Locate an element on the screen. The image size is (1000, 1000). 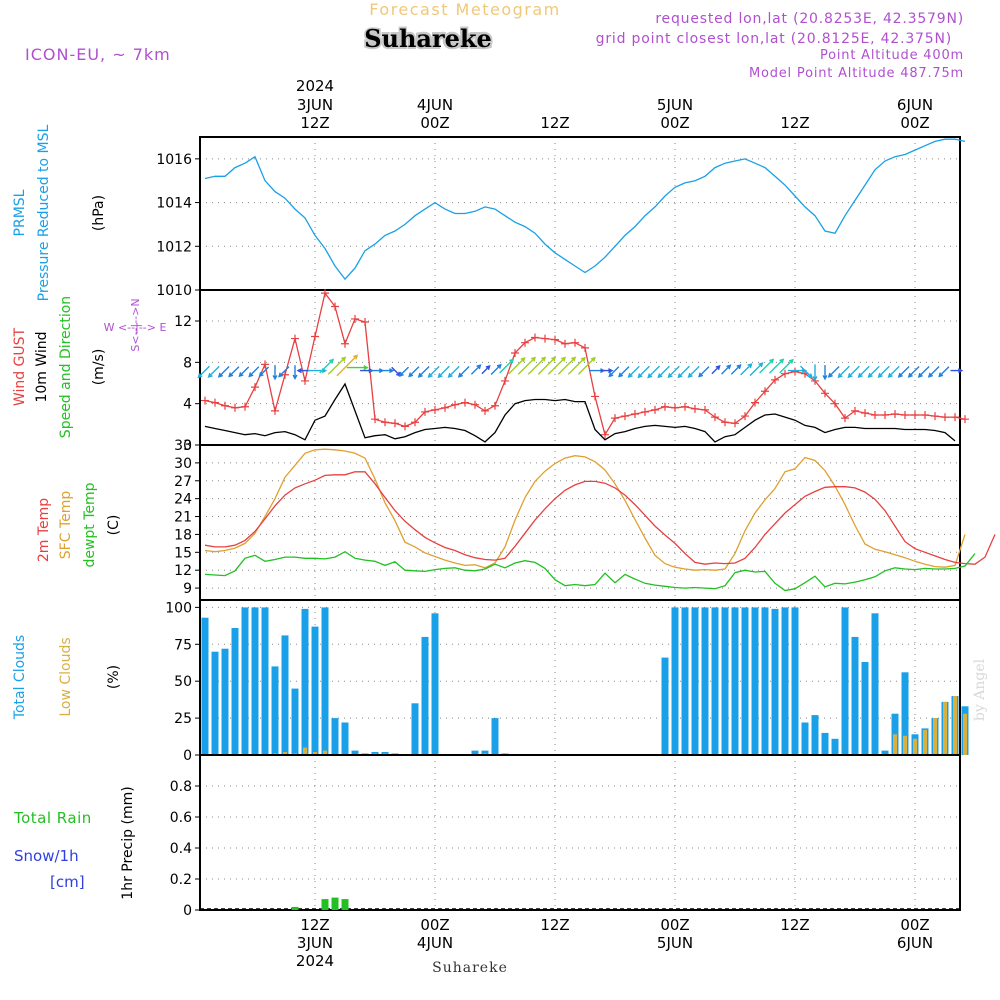
precip-label-cm: [cm] is located at coordinates (67, 882).